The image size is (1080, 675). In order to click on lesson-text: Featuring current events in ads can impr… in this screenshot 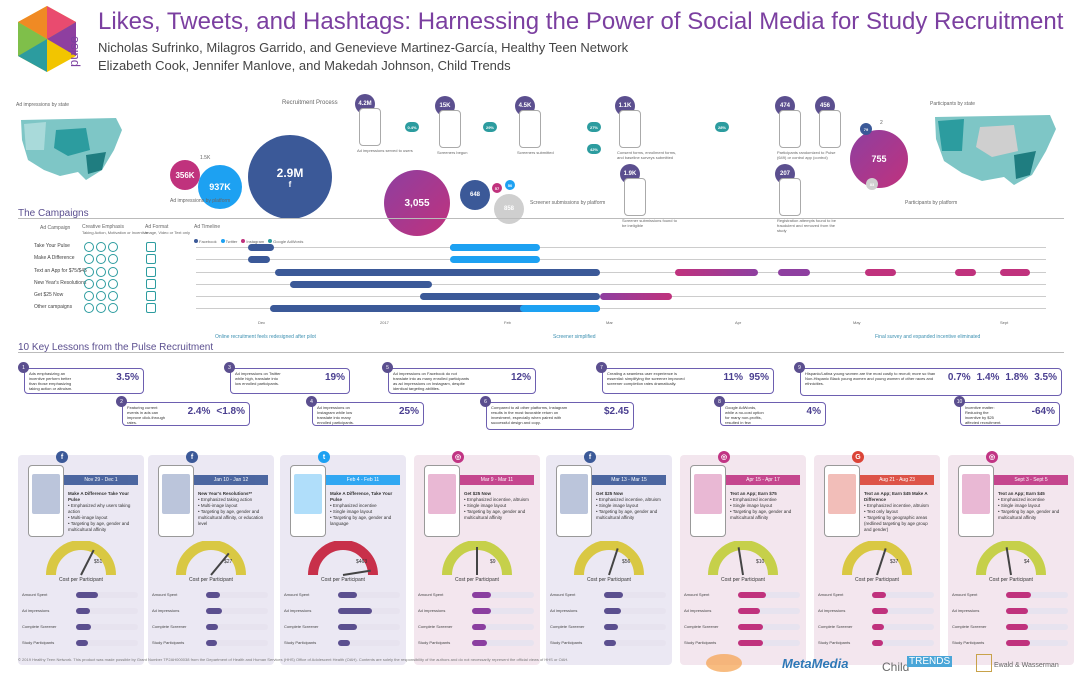, I will do `click(146, 415)`.